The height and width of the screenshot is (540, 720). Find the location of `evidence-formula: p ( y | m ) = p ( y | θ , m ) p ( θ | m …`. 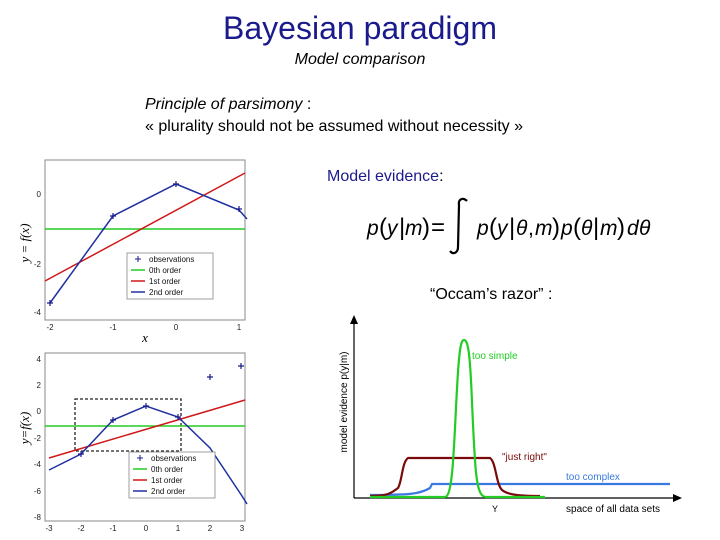

evidence-formula: p ( y | m ) = p ( y | θ , m ) p ( θ | m … is located at coordinates (508, 226).